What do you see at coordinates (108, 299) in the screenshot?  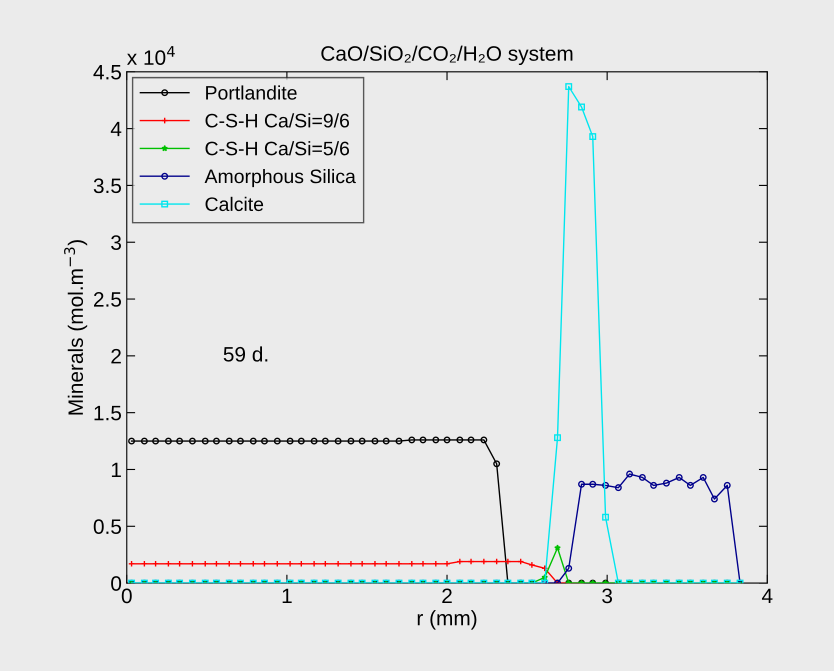 I see `y-tick-label: 2.5` at bounding box center [108, 299].